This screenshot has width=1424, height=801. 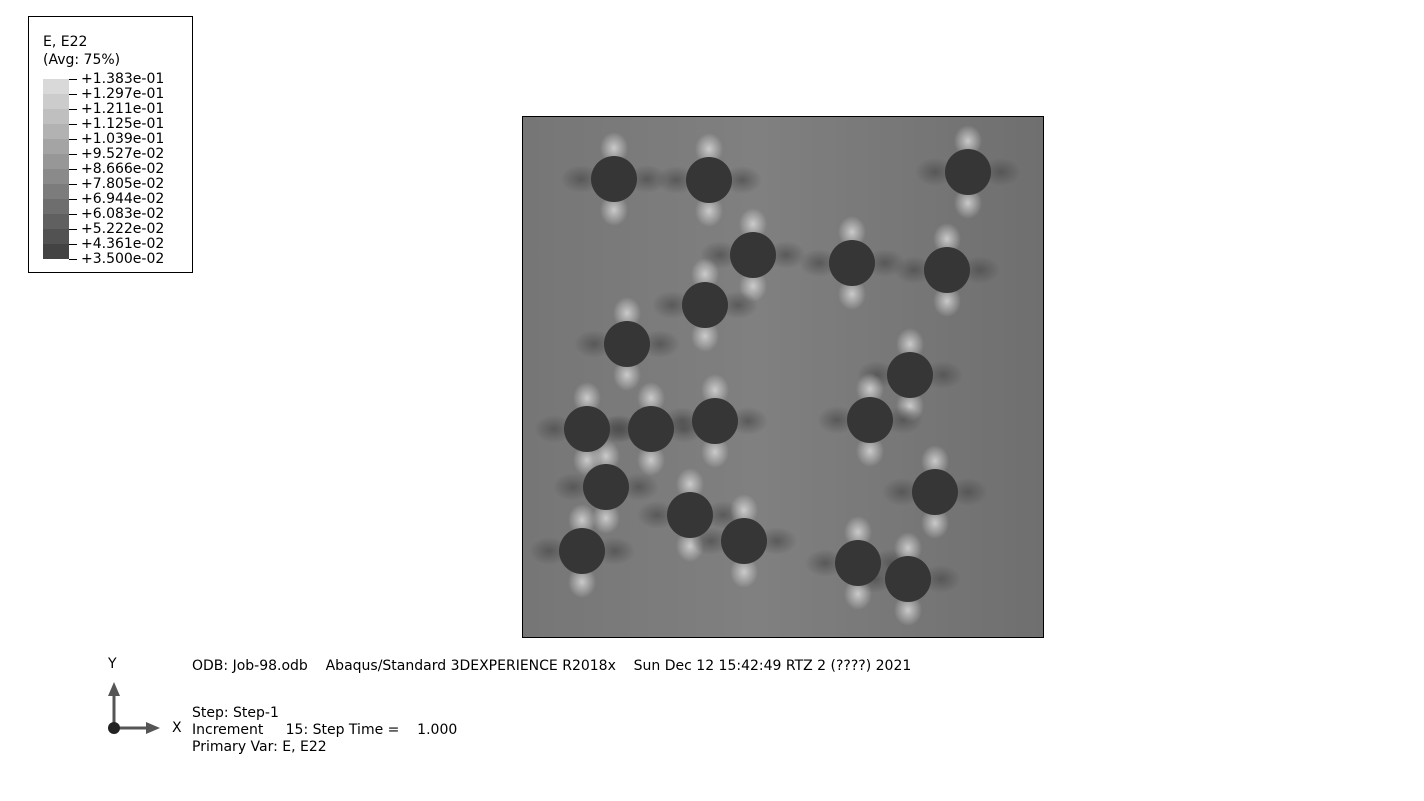 What do you see at coordinates (177, 728) in the screenshot?
I see `x-axis-label: X` at bounding box center [177, 728].